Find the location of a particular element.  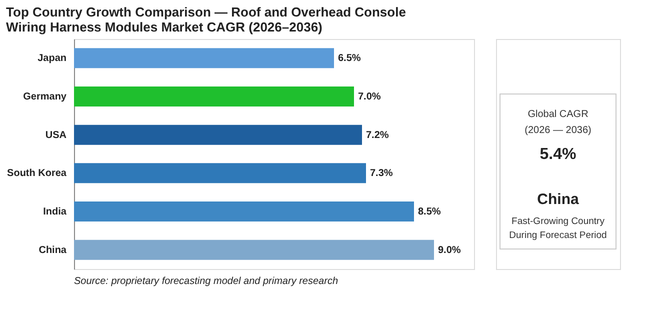

y-tick-label: South Korea is located at coordinates (37, 174).